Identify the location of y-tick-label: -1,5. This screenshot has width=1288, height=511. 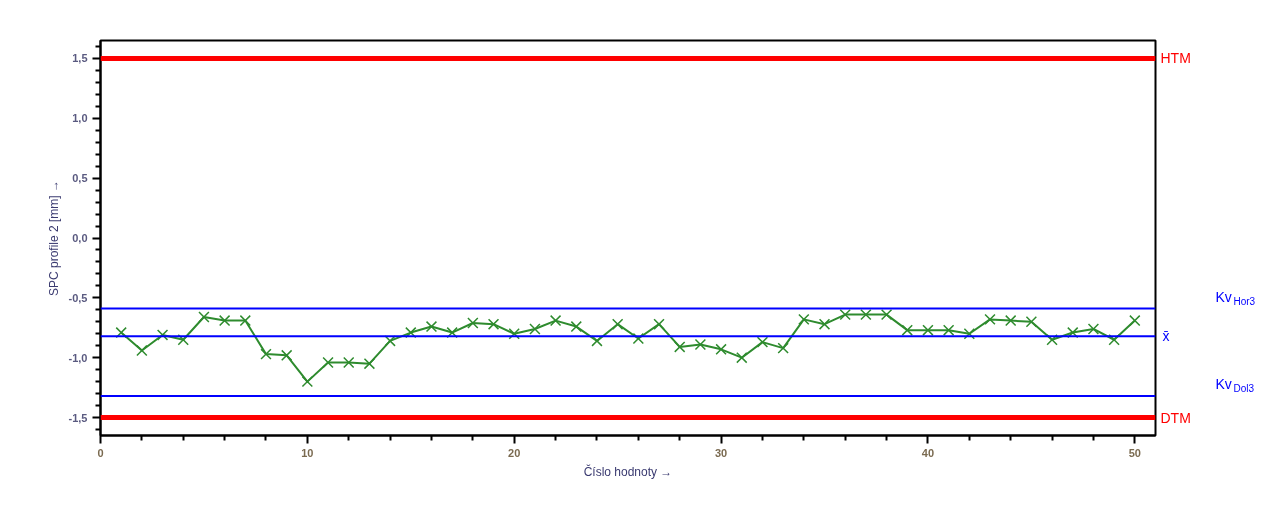
(78, 417).